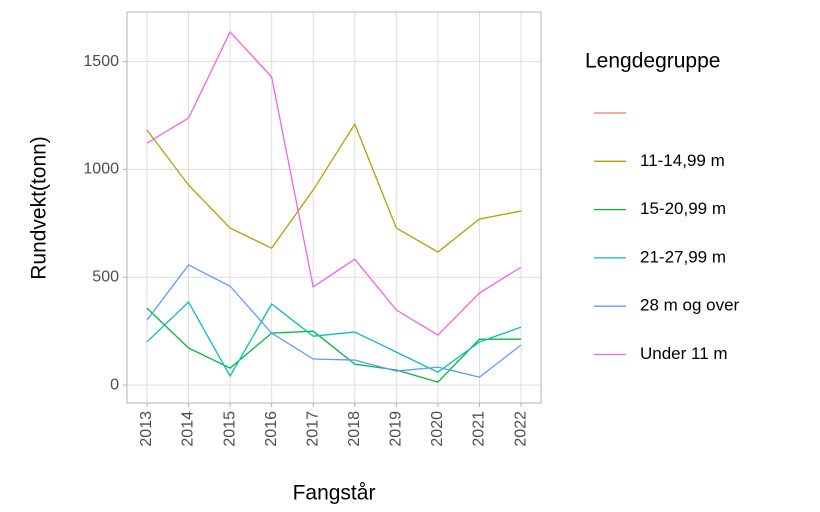 Image resolution: width=820 pixels, height=512 pixels. Describe the element at coordinates (229, 429) in the screenshot. I see `x-tick-label: 2015` at that location.